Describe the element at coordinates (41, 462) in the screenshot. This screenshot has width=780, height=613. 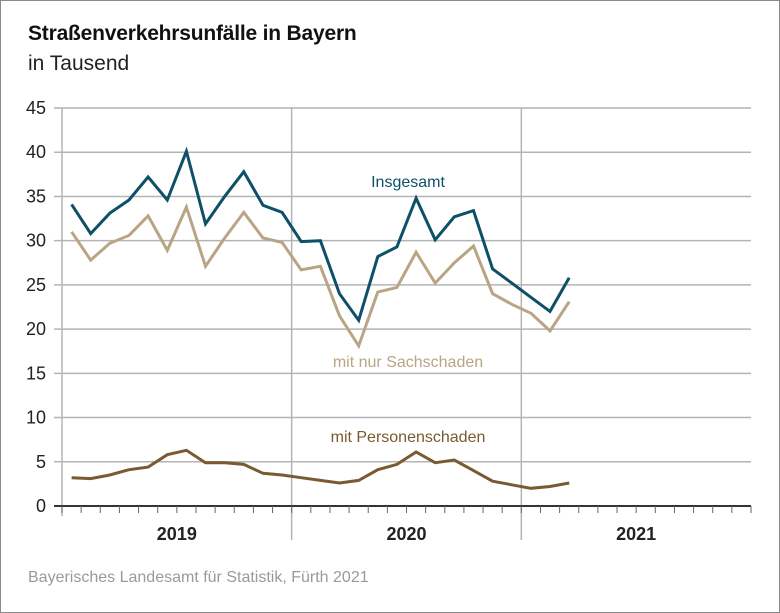
I see `y-tick-label: 5` at that location.